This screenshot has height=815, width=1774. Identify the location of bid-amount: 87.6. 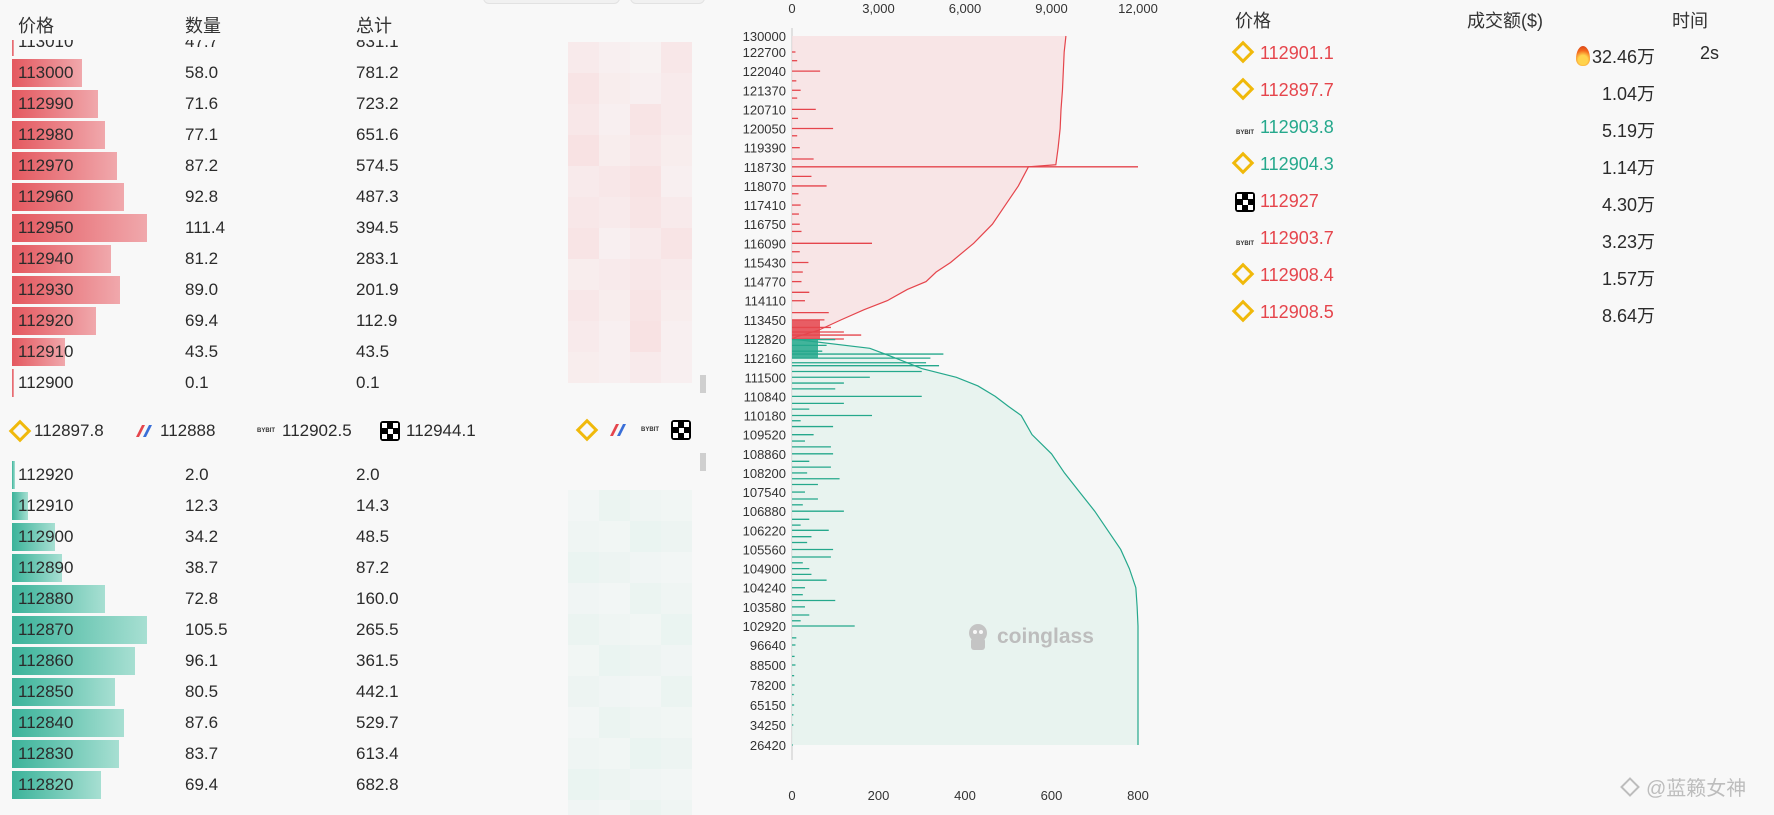
(202, 722).